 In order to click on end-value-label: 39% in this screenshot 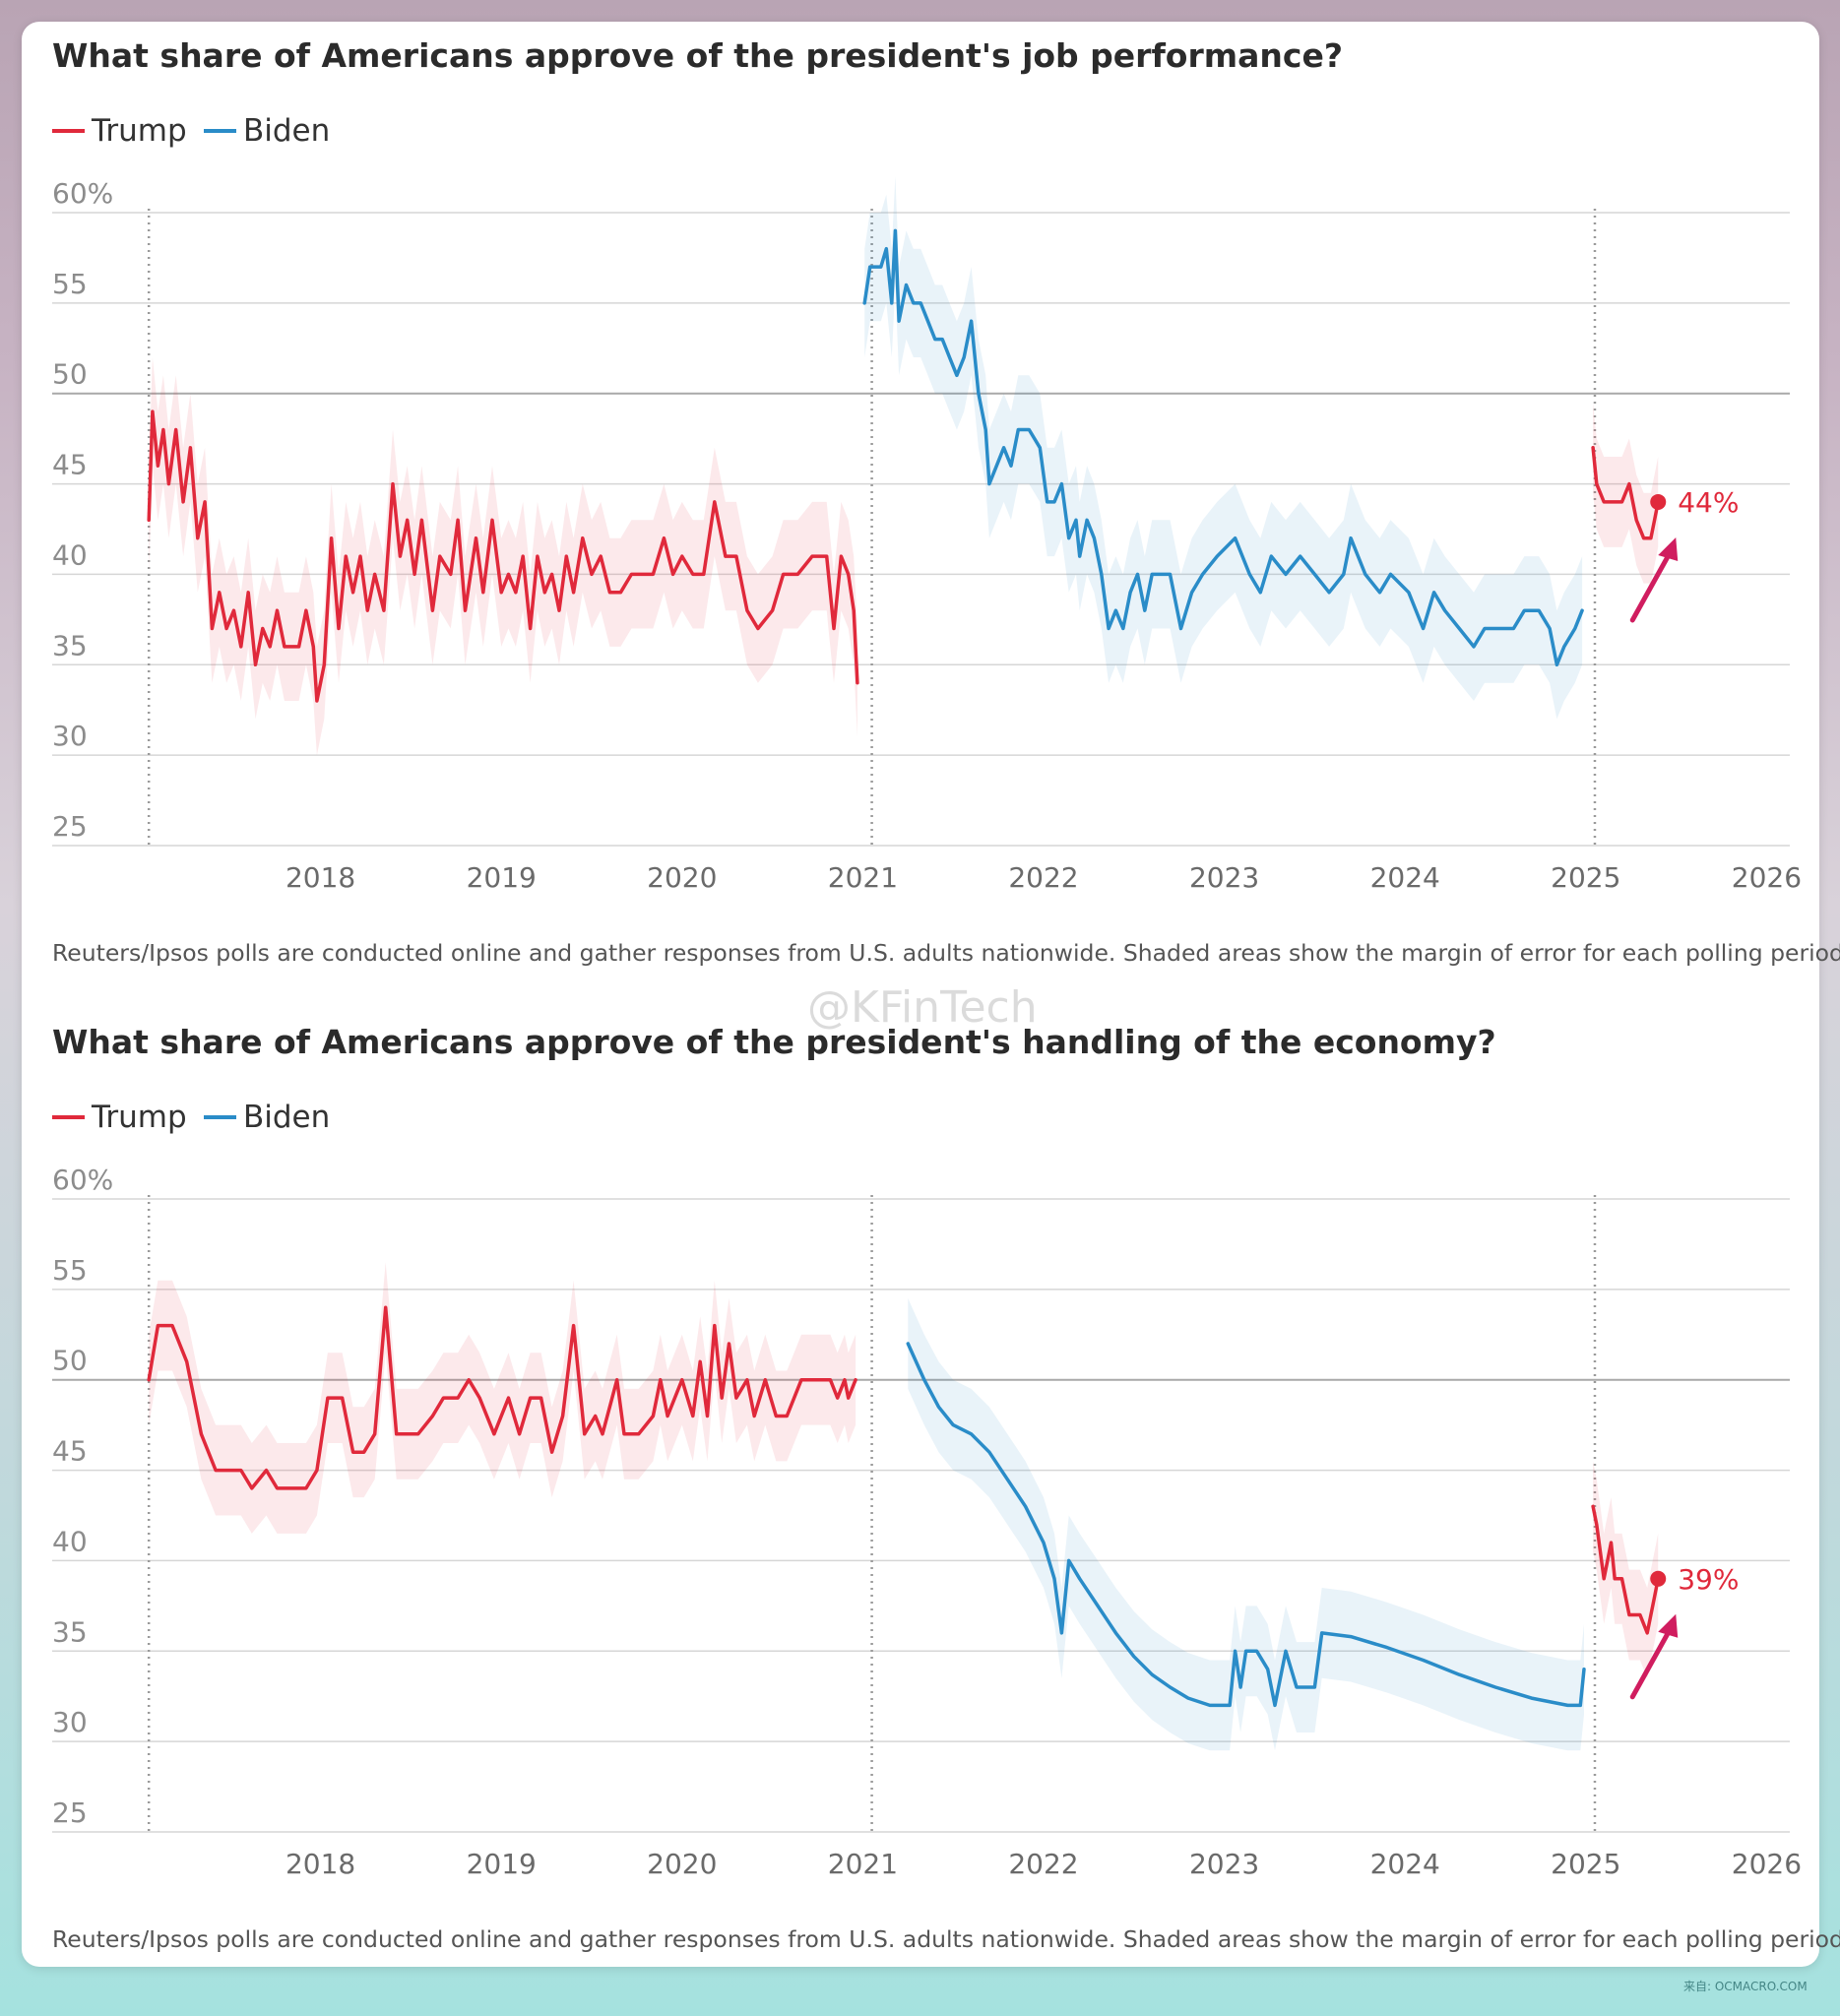, I will do `click(1708, 1579)`.